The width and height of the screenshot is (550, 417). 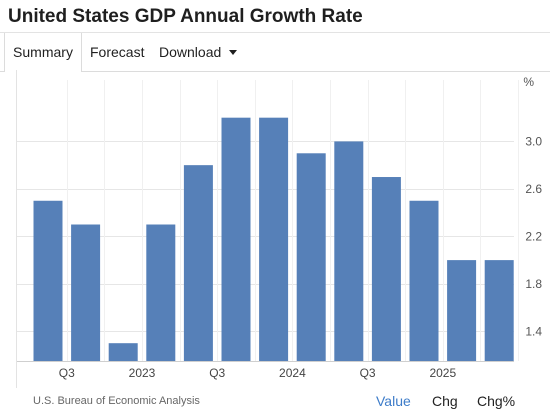 What do you see at coordinates (43, 52) in the screenshot?
I see `tab-summary: Summary` at bounding box center [43, 52].